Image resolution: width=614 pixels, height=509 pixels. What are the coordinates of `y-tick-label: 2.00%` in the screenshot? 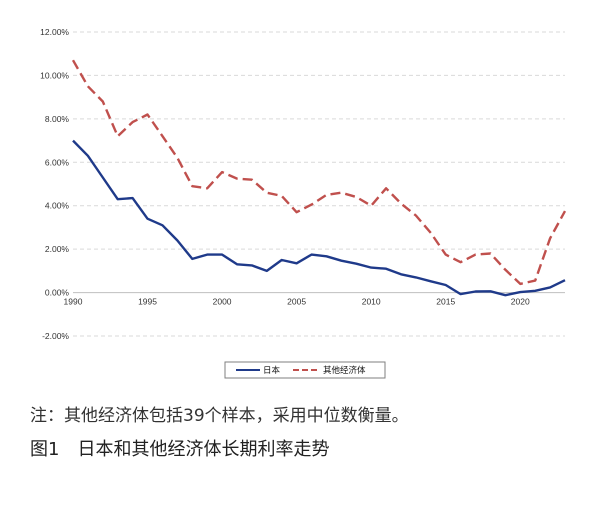 It's located at (57, 249).